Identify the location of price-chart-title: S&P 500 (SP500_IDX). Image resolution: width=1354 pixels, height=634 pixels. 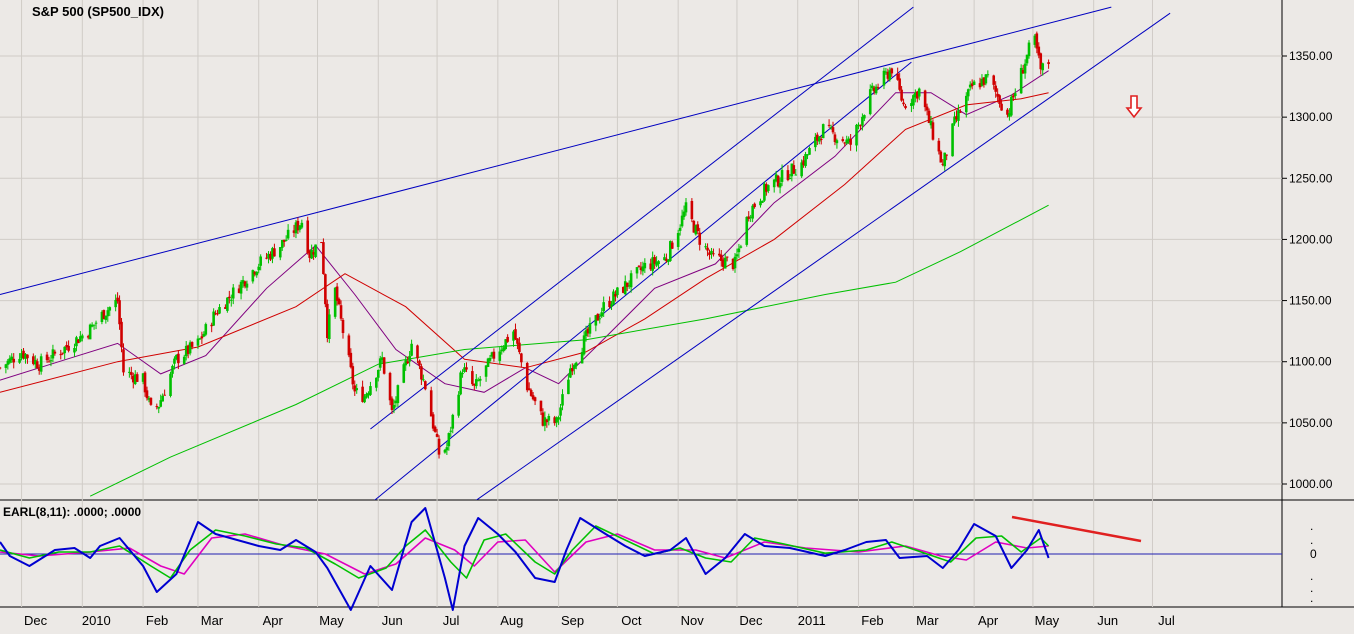
(98, 11).